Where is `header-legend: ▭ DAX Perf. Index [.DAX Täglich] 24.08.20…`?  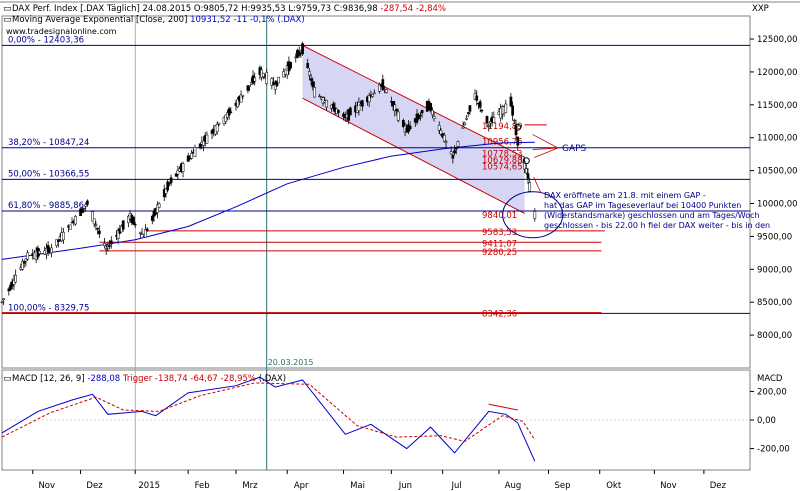 header-legend: ▭ DAX Perf. Index [.DAX Täglich] 24.08.20… is located at coordinates (386, 20).